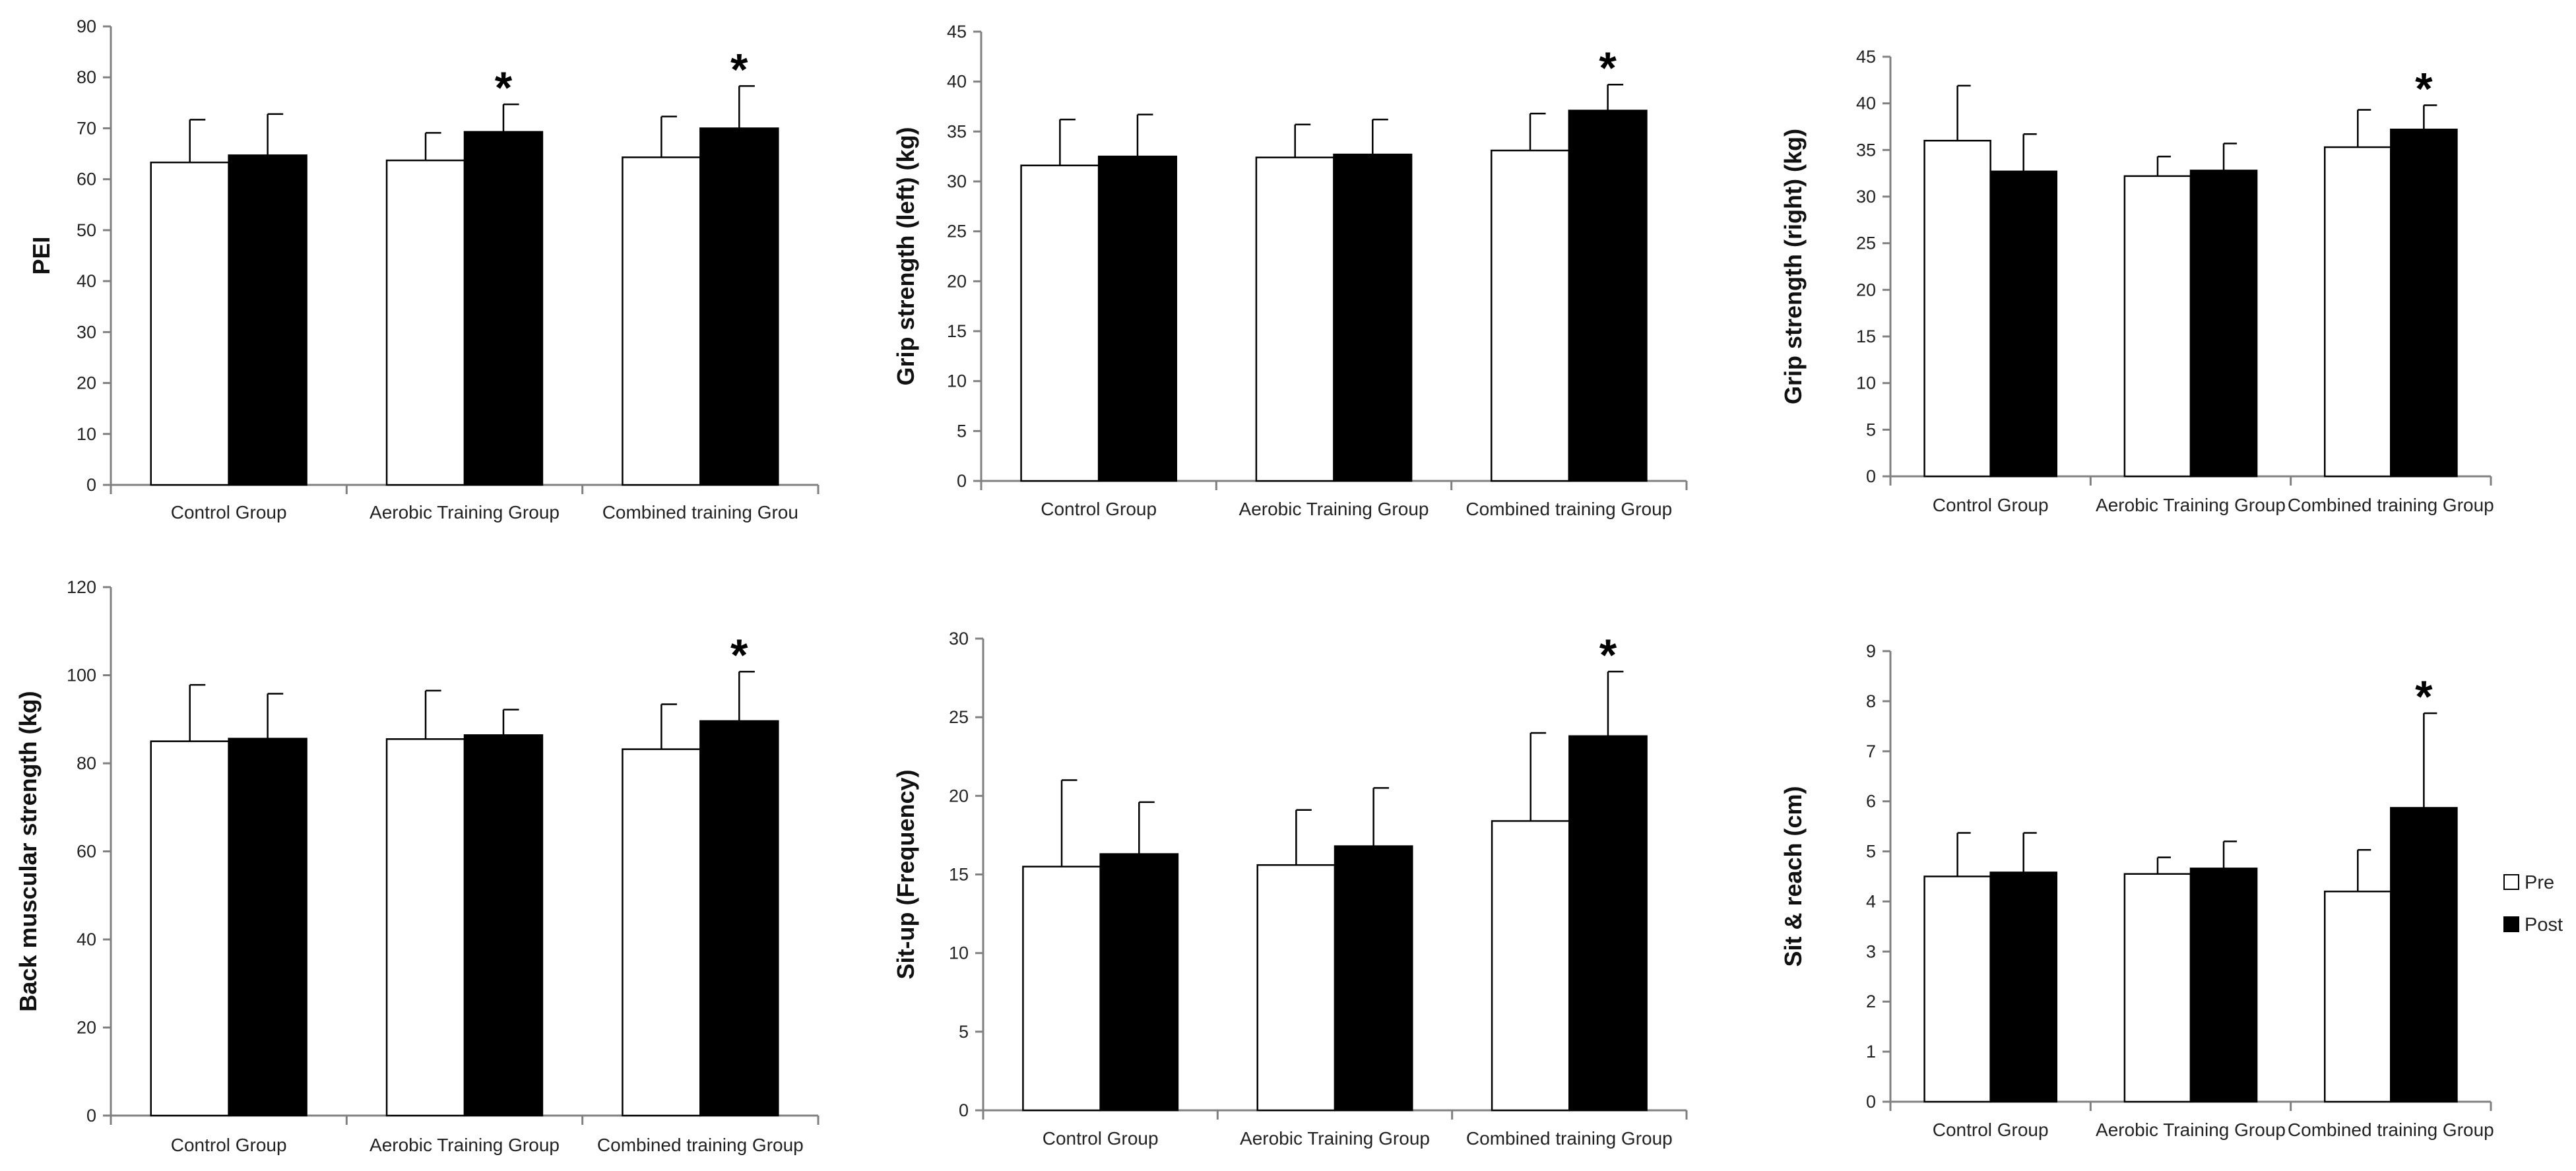  What do you see at coordinates (87, 128) in the screenshot?
I see `y-tick-label: 70` at bounding box center [87, 128].